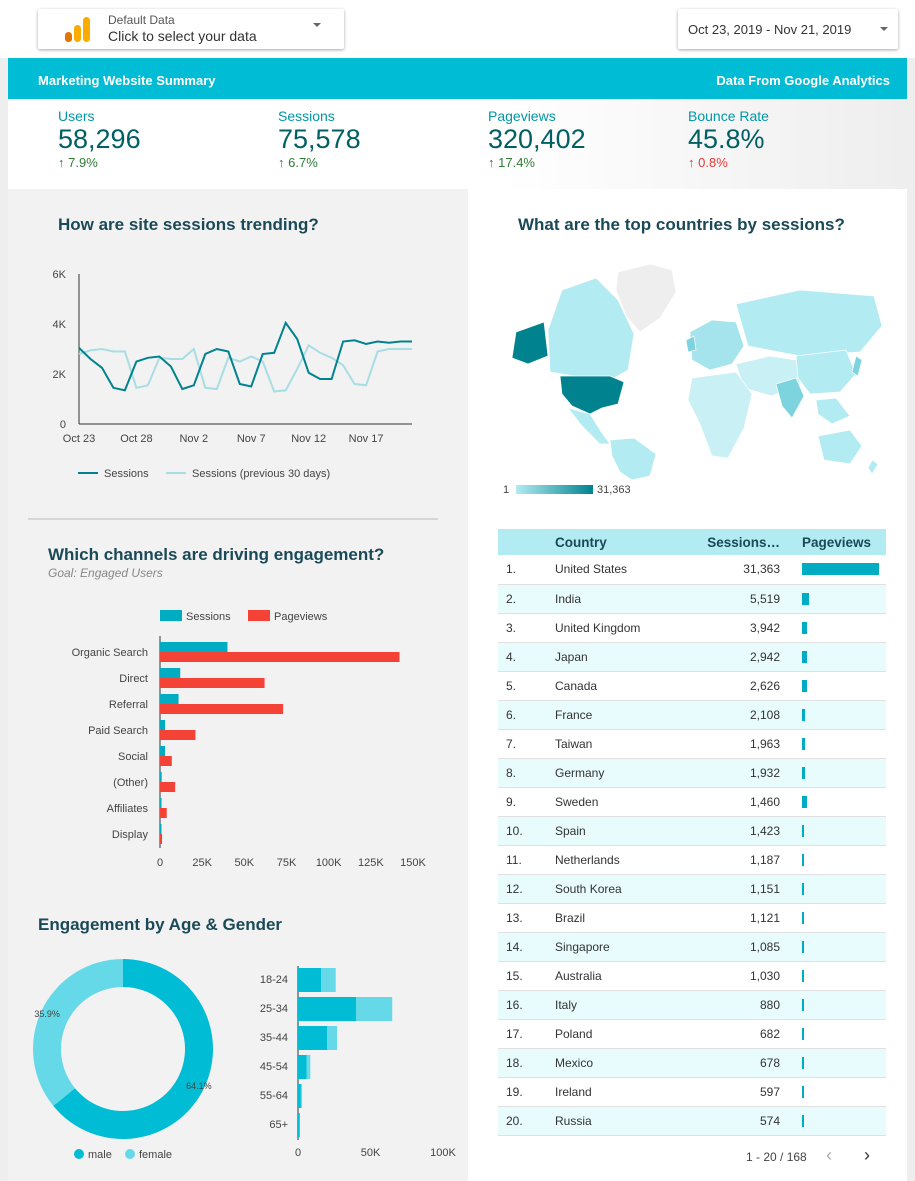 This screenshot has height=1181, width=915. What do you see at coordinates (717, 345) in the screenshot?
I see `map-region-europe` at bounding box center [717, 345].